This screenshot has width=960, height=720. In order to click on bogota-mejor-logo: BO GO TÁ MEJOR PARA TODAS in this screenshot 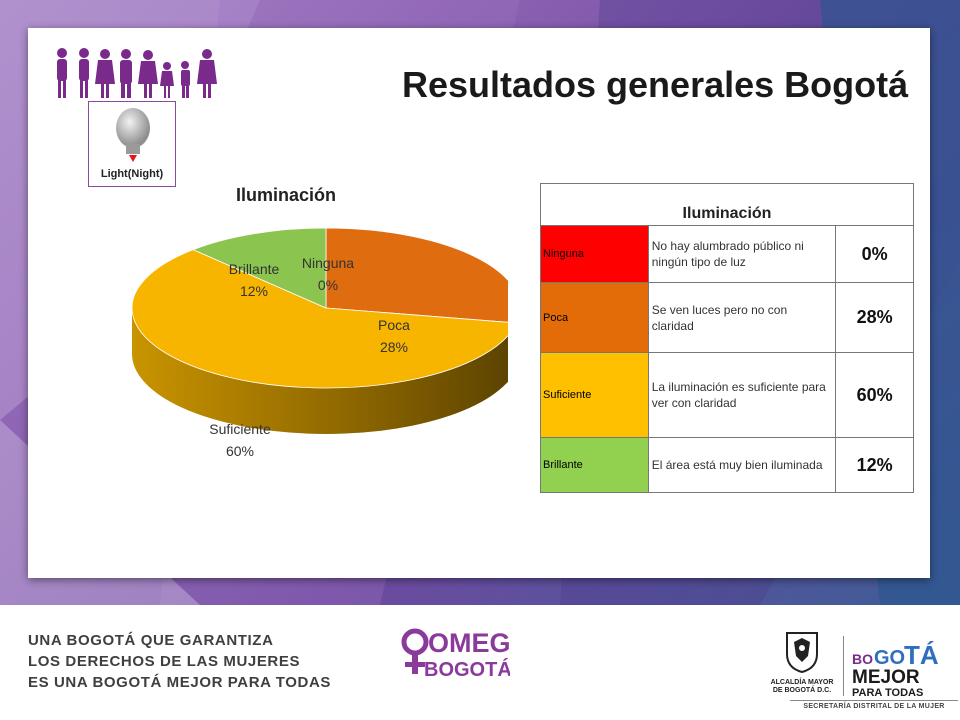, I will do `click(900, 670)`.